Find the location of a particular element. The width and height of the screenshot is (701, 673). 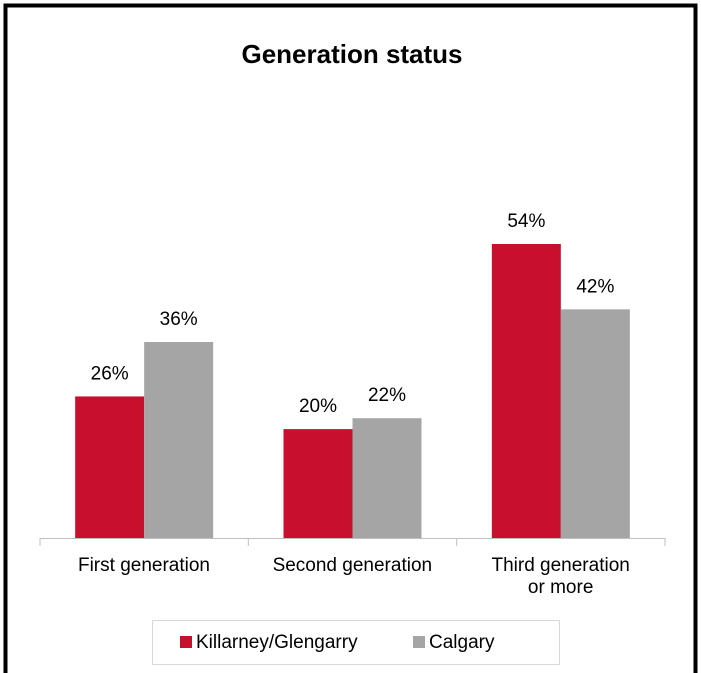

data-label: 36% is located at coordinates (179, 319).